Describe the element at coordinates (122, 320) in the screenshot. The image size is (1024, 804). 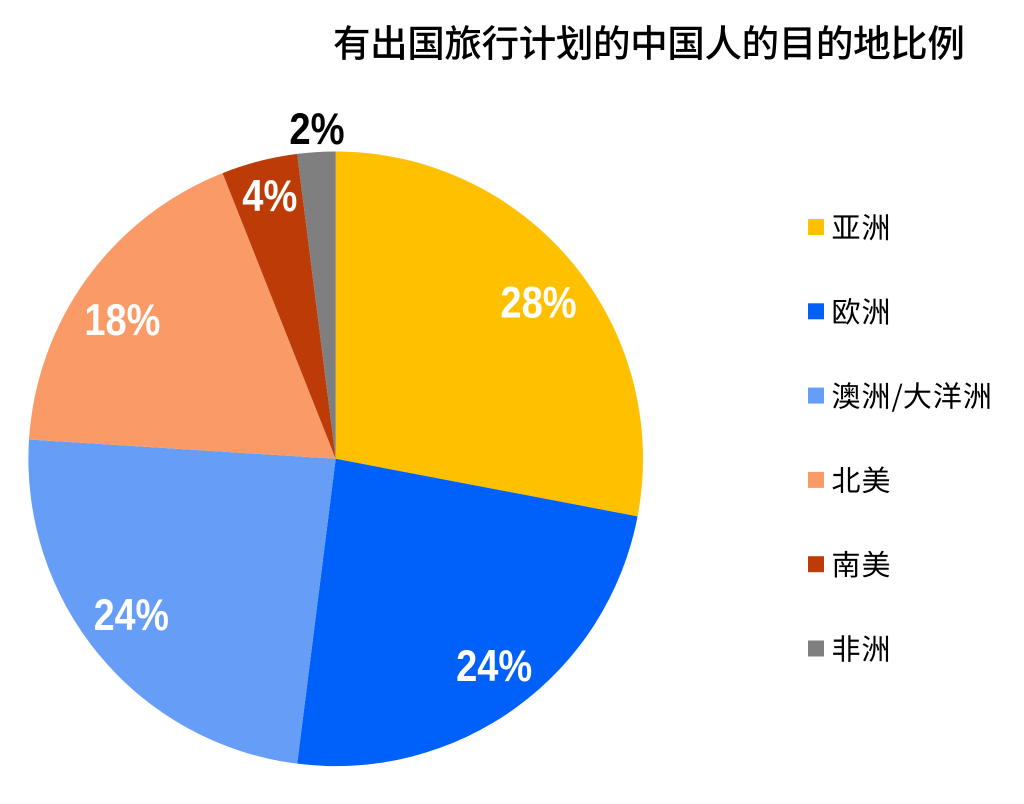
I see `svg-text: 18%` at that location.